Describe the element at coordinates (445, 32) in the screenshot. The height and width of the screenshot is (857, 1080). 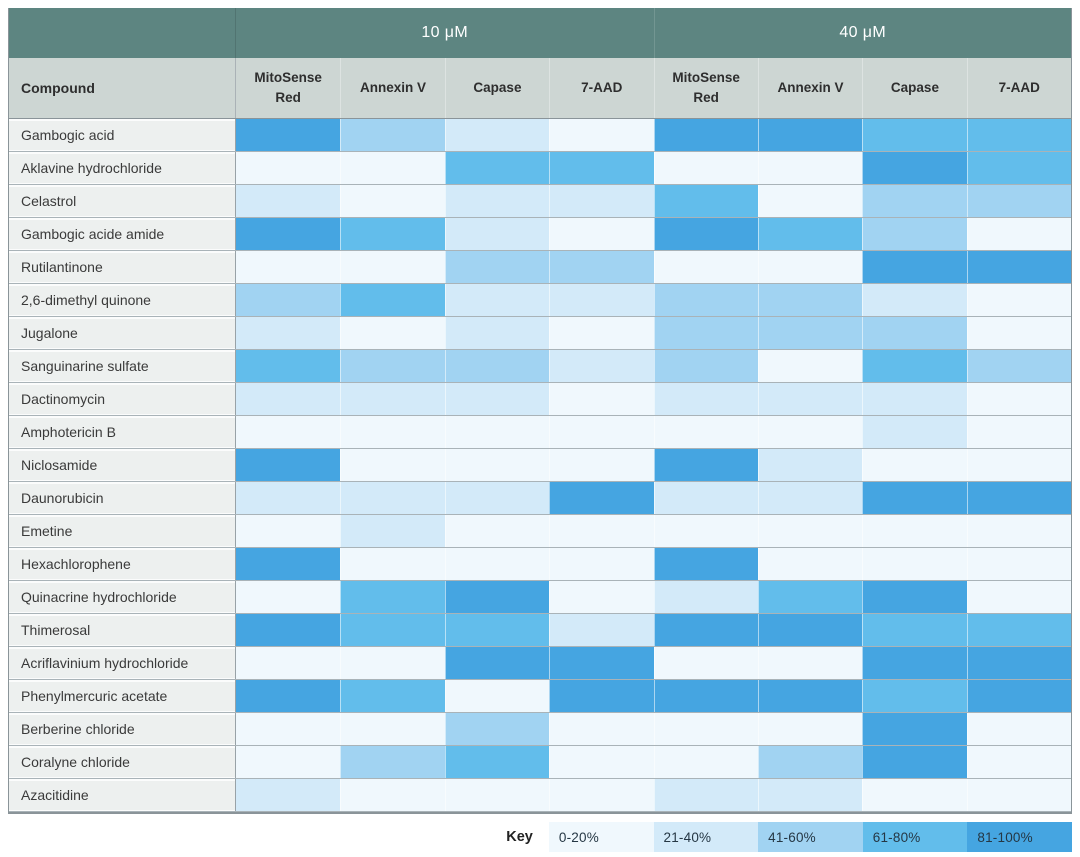
I see `group-label-10um: 10 μM` at that location.